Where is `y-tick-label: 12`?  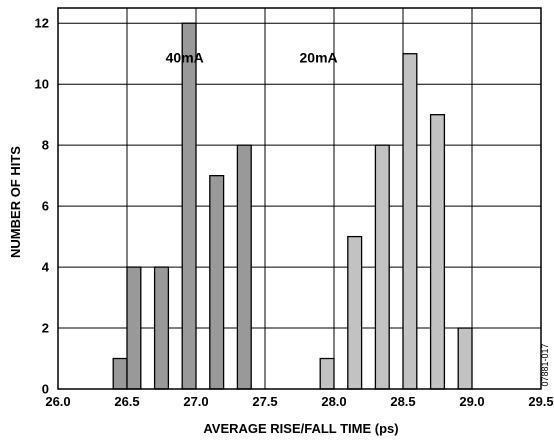 y-tick-label: 12 is located at coordinates (42, 23).